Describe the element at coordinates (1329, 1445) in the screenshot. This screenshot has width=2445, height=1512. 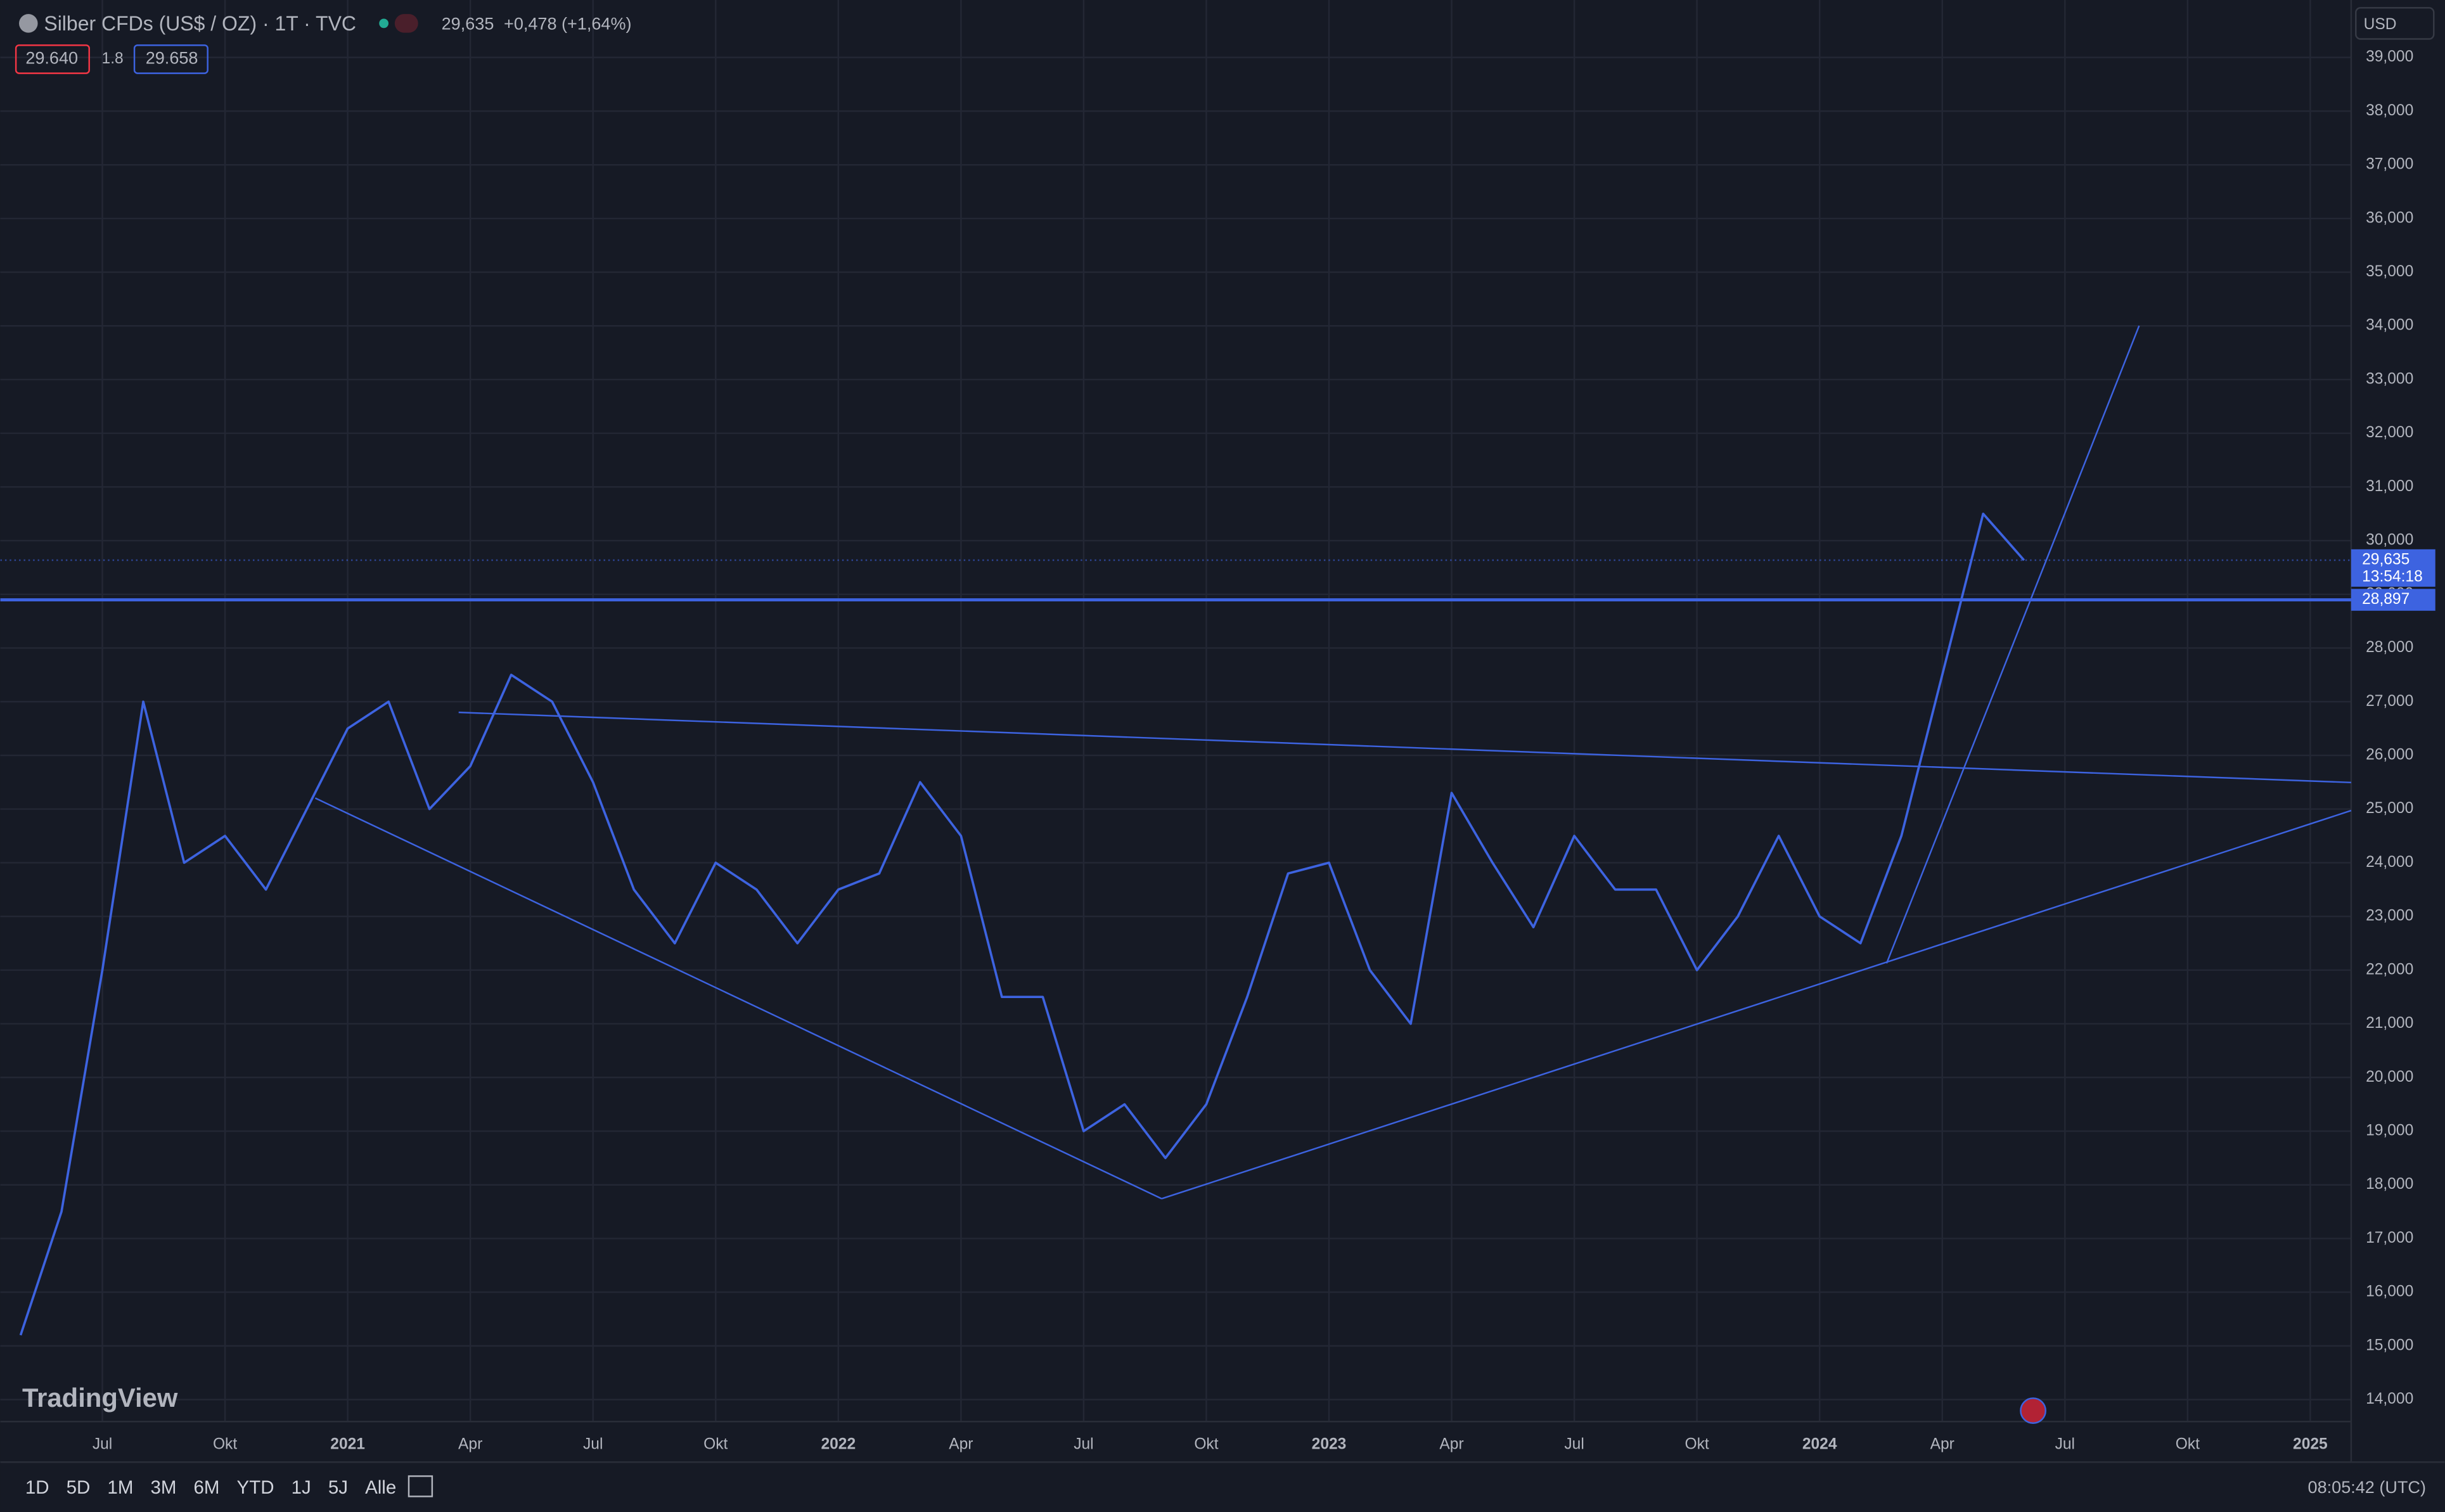
I see `x-tick-label: 2023` at that location.